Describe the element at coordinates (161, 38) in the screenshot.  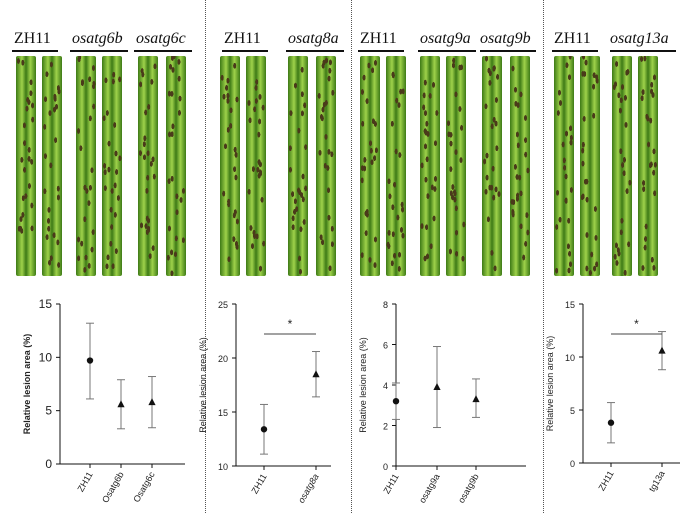
I see `genotype-label-osatg6c: osatg6c` at that location.